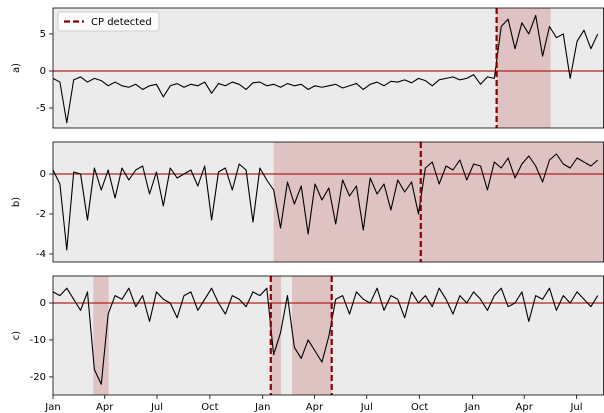  What do you see at coordinates (41, 254) in the screenshot?
I see `y-tick-label: -4` at bounding box center [41, 254].